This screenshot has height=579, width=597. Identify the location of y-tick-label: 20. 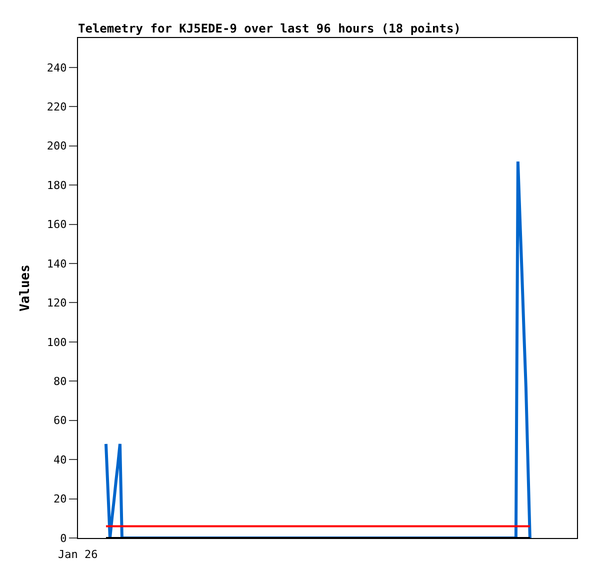
(60, 499).